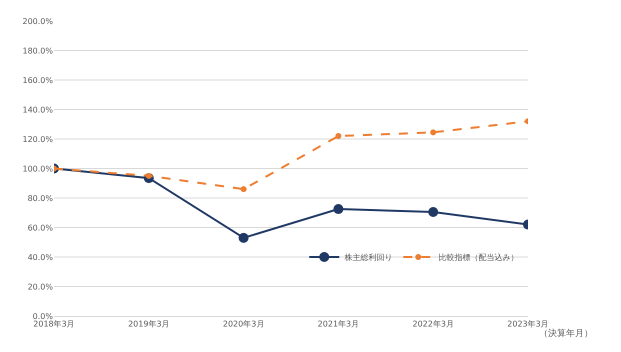 This screenshot has height=352, width=621. What do you see at coordinates (38, 80) in the screenshot?
I see `y-tick-label: 160.0%` at bounding box center [38, 80].